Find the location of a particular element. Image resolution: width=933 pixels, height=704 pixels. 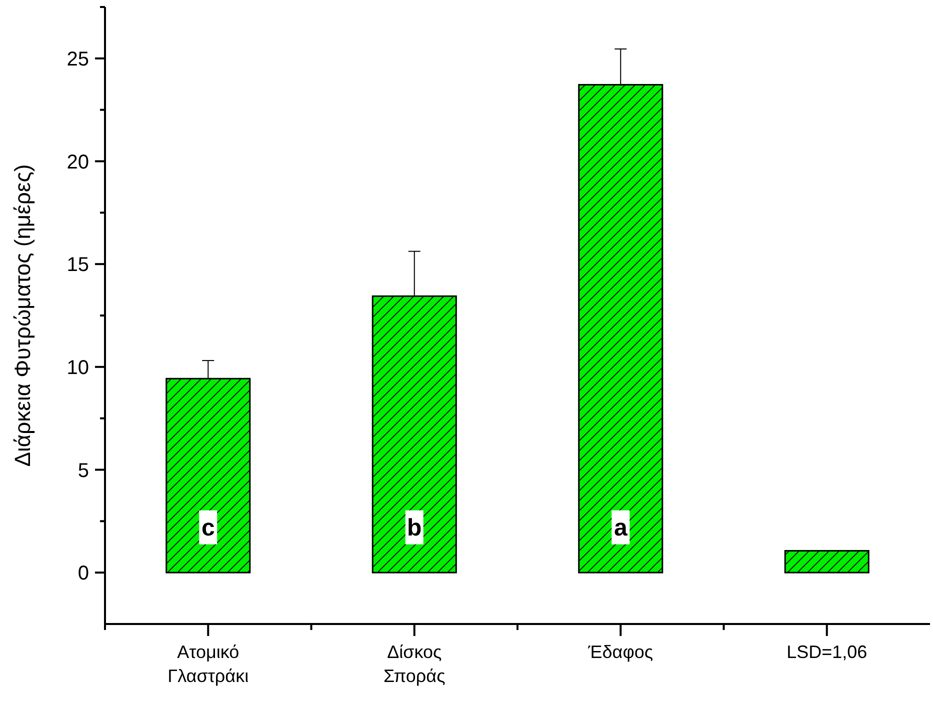

annotation: c is located at coordinates (208, 528).